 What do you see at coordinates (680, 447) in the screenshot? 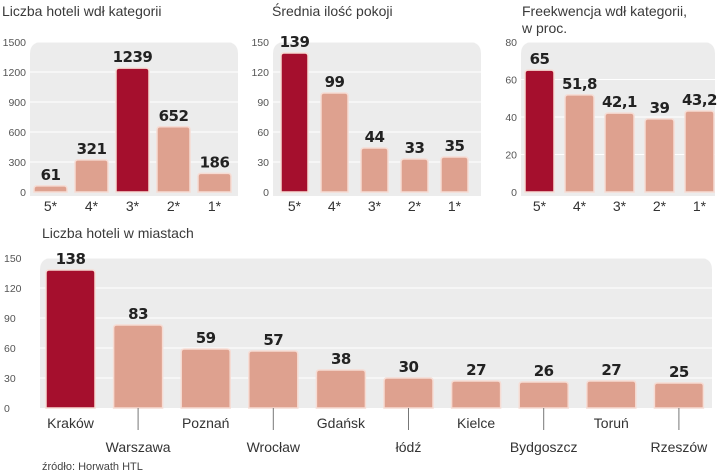
I see `category-label: Rzeszów` at bounding box center [680, 447].